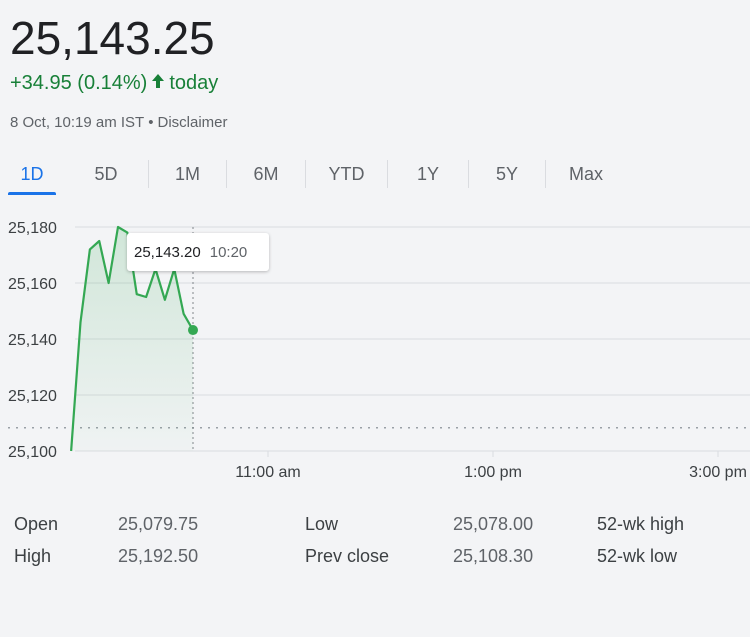 The image size is (750, 637). I want to click on change-period: today, so click(194, 83).